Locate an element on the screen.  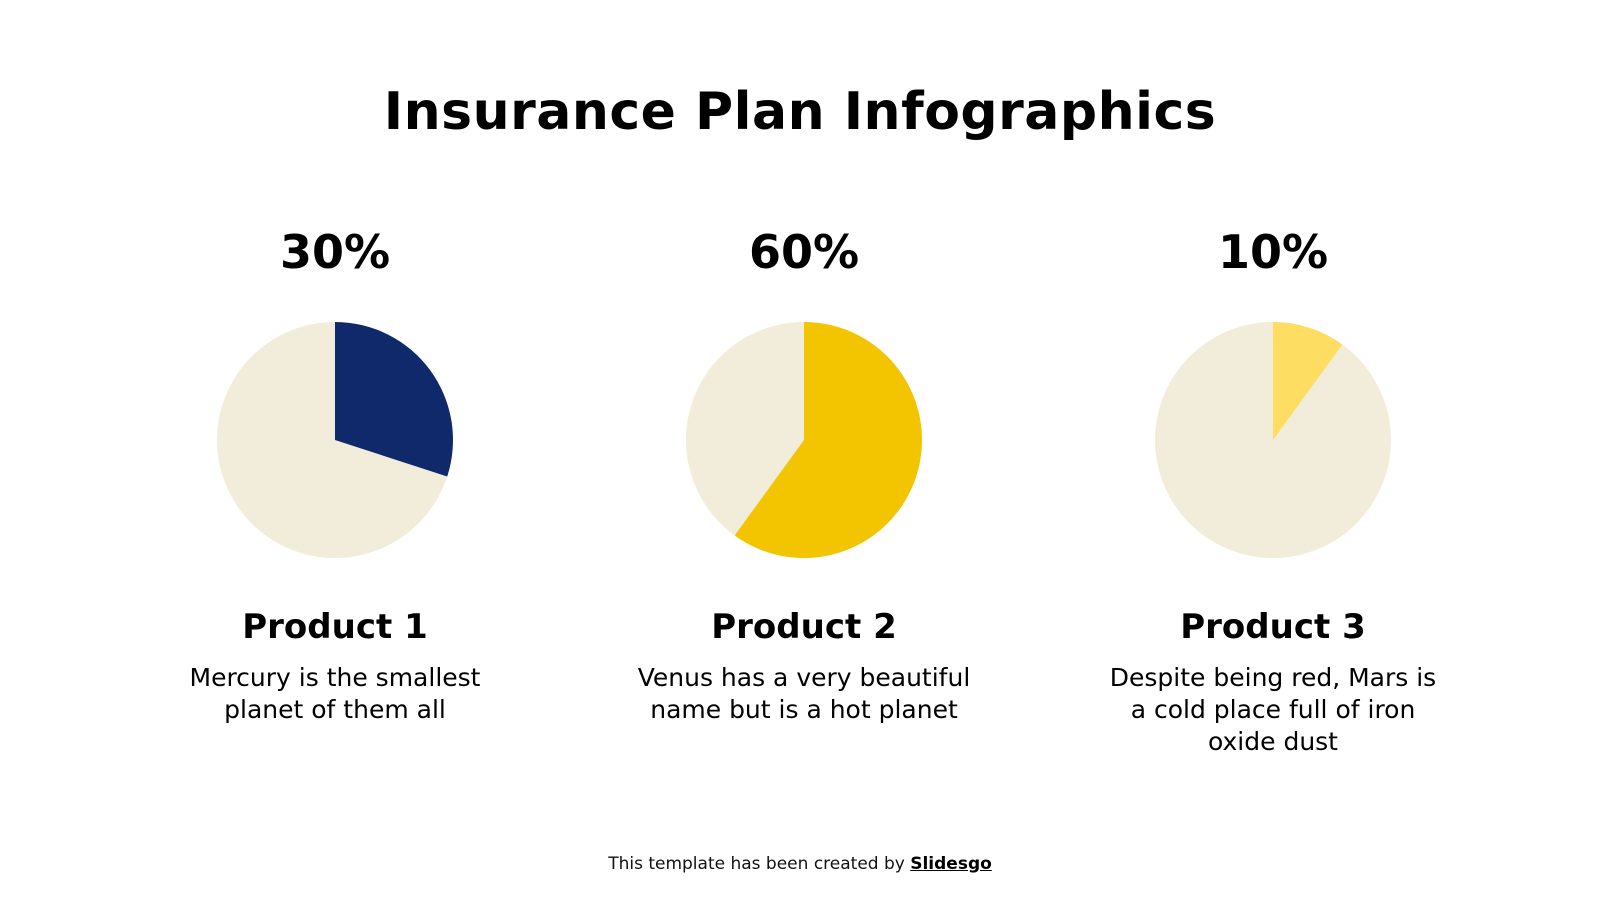
product-title: Product 3 is located at coordinates (1273, 627).